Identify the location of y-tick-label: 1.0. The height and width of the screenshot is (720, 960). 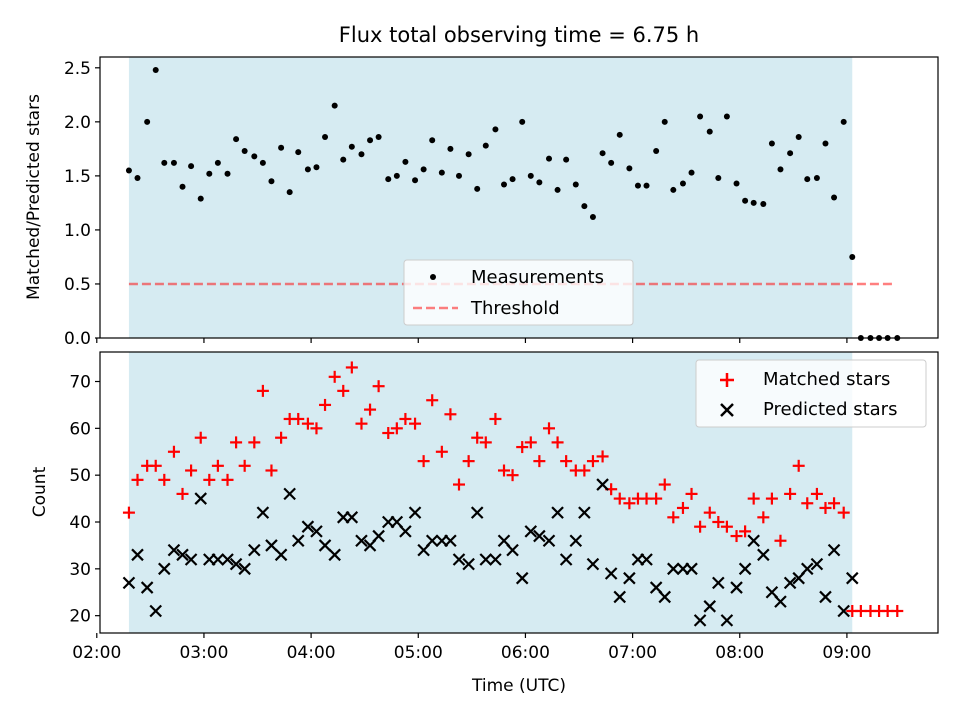
(77, 231).